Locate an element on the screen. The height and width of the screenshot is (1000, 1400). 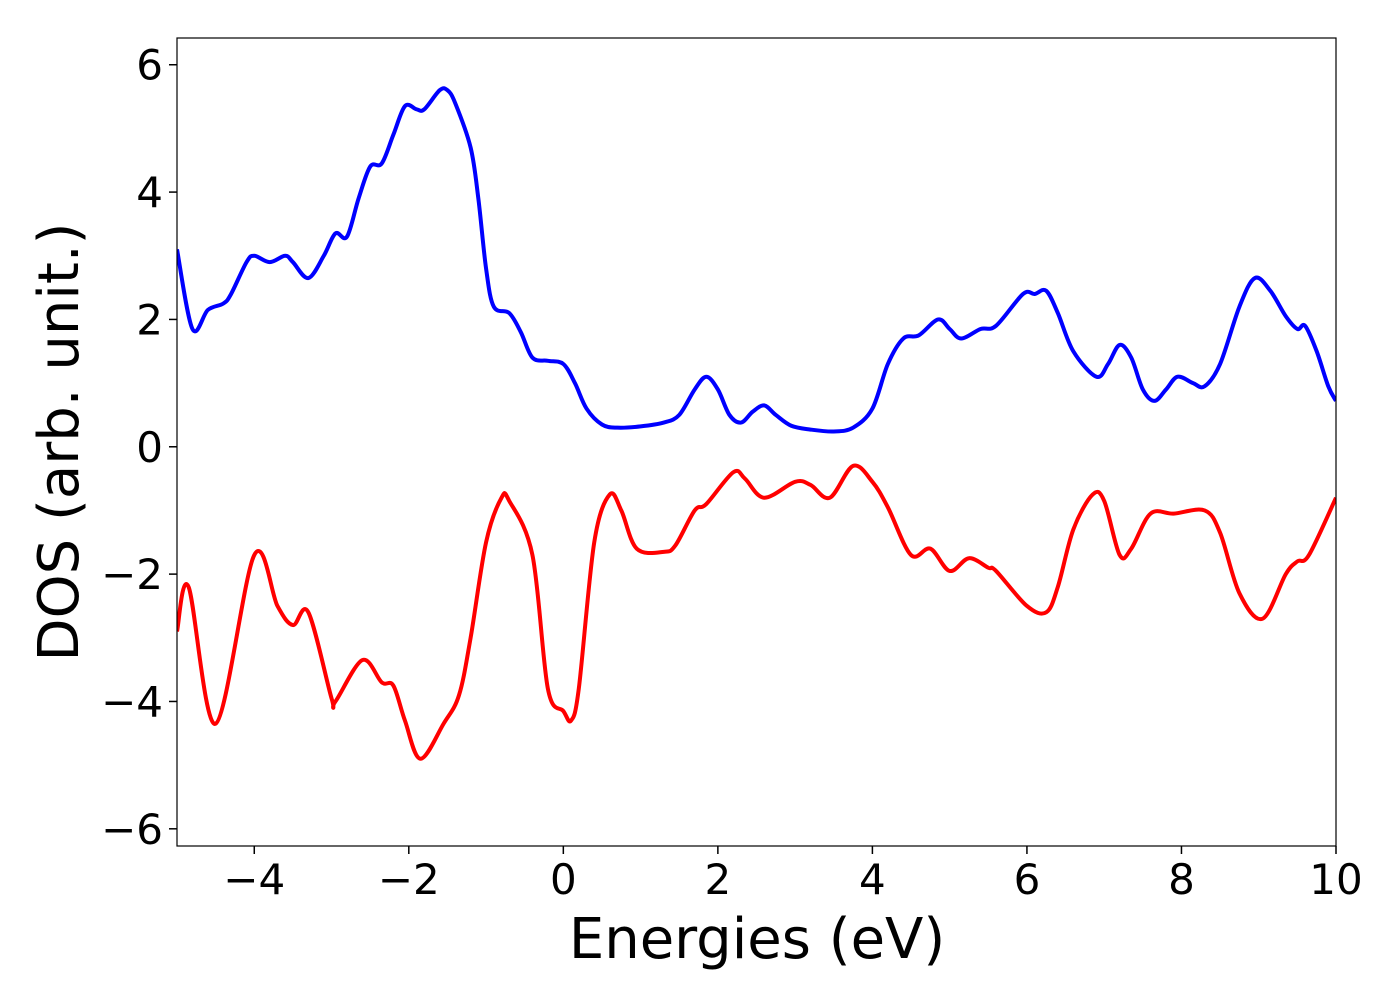
x-tick-label: 6 is located at coordinates (1027, 879).